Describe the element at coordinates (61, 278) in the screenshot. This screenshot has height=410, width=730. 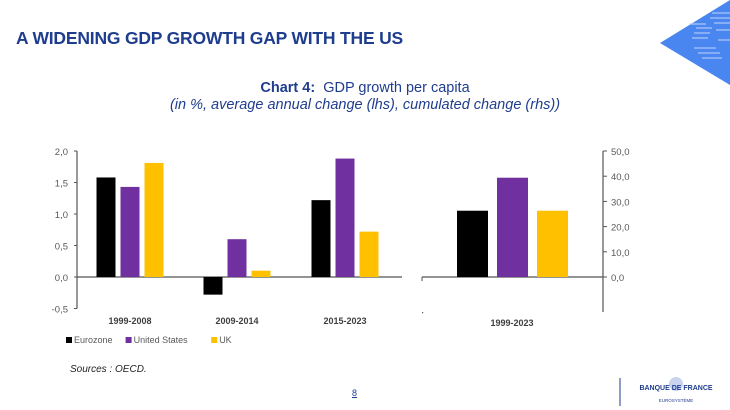
I see `left-y-tick-label: 0,0` at that location.